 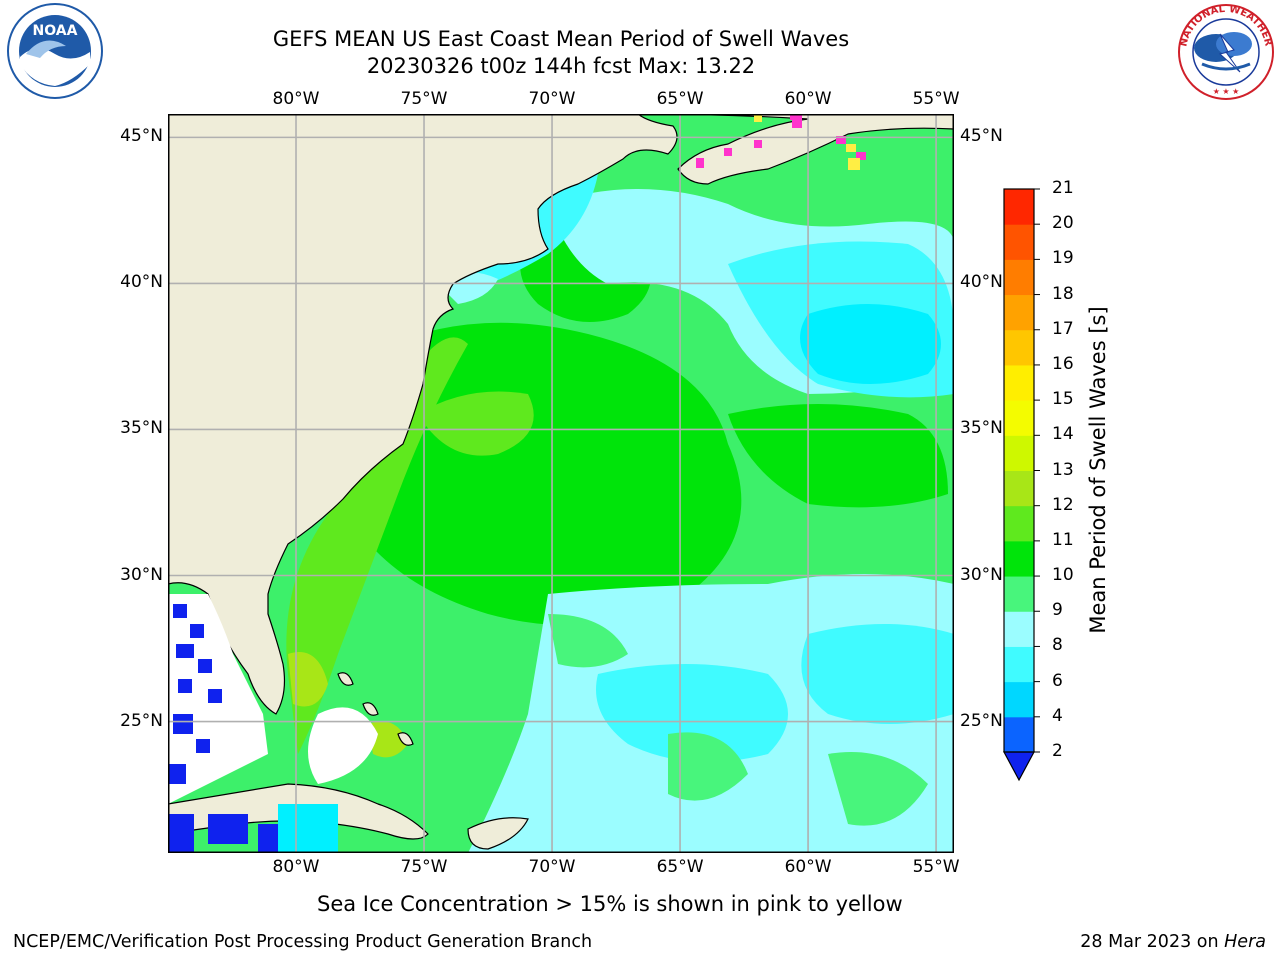 What do you see at coordinates (1019, 766) in the screenshot?
I see `colorbar-extend-triangle` at bounding box center [1019, 766].